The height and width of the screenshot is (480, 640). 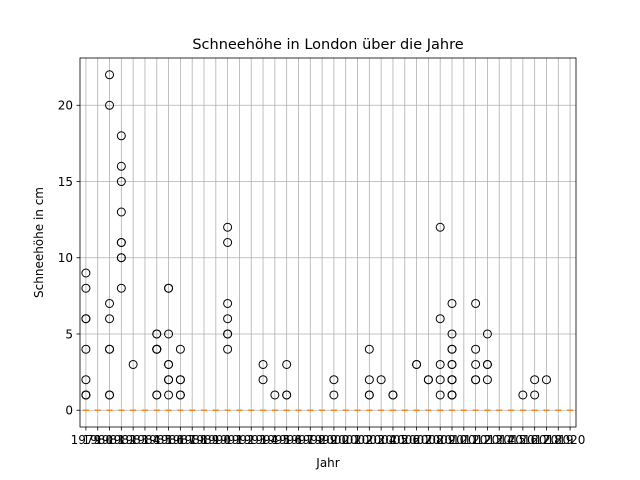 What do you see at coordinates (298, 440) in the screenshot?
I see `x-tick-label: 1997` at bounding box center [298, 440].